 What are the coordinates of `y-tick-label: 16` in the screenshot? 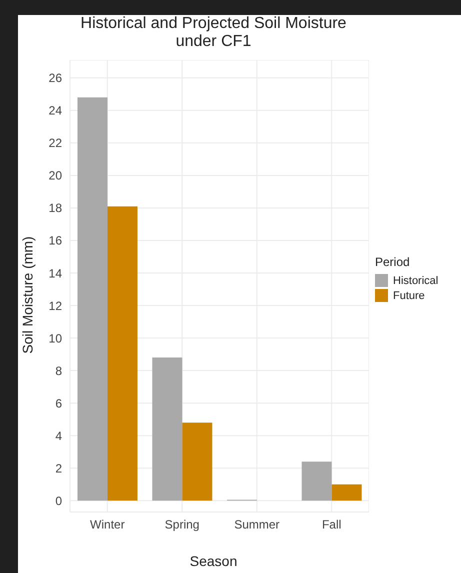 It's located at (55, 241).